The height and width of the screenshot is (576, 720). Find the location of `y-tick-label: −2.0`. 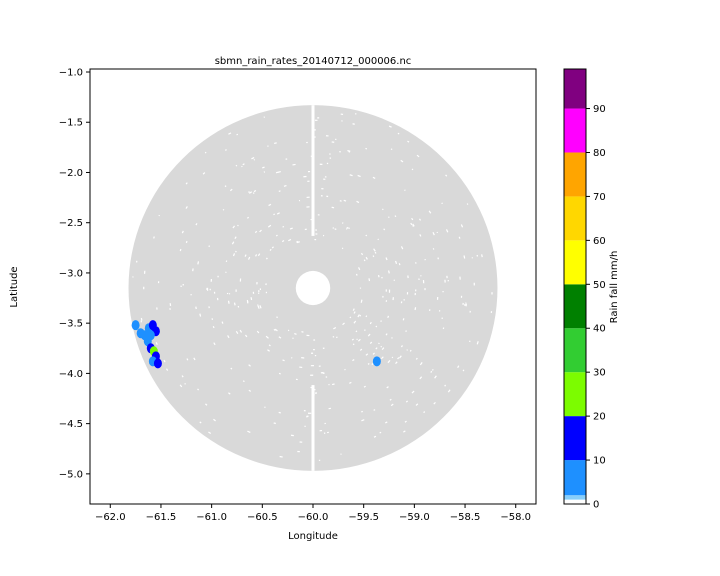

y-tick-label: −2.0 is located at coordinates (71, 173).